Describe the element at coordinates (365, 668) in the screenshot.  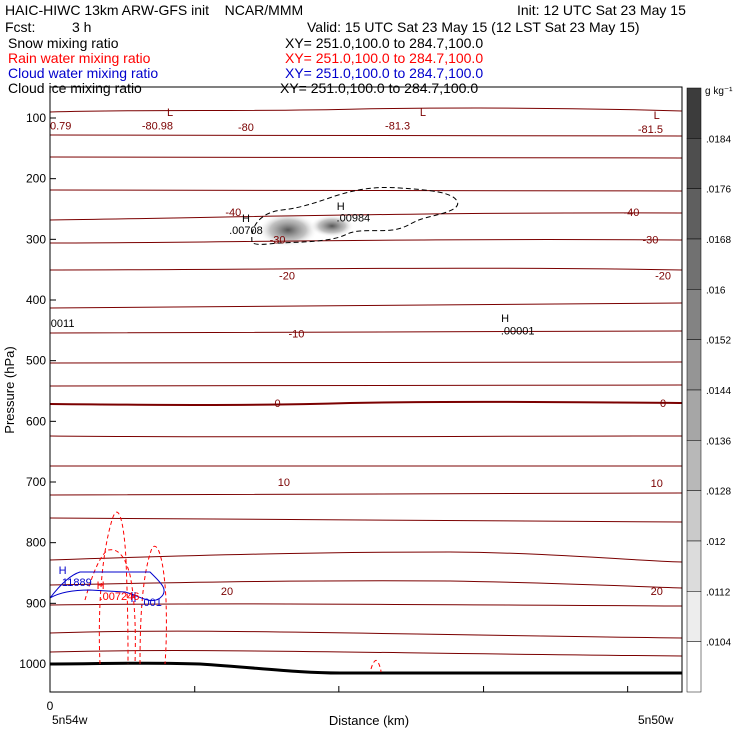
I see `surface-line` at that location.